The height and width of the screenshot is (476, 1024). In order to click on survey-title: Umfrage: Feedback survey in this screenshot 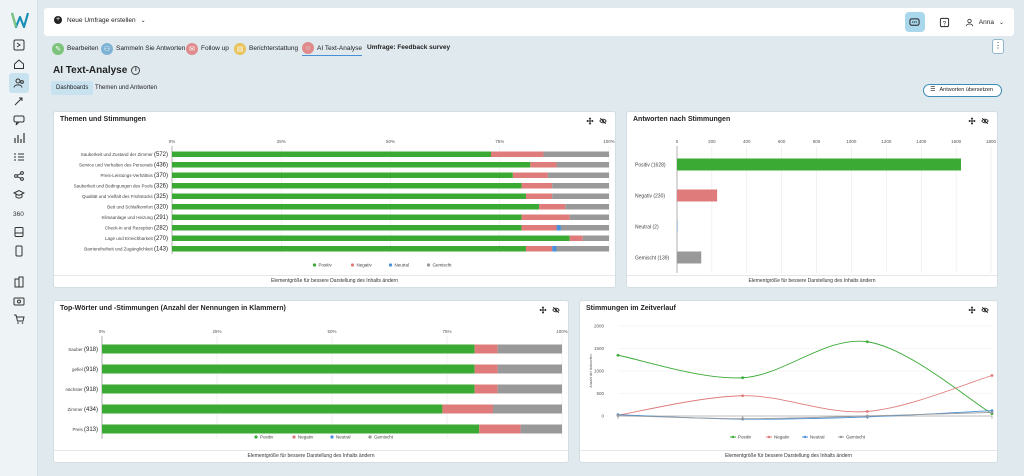, I will do `click(409, 47)`.